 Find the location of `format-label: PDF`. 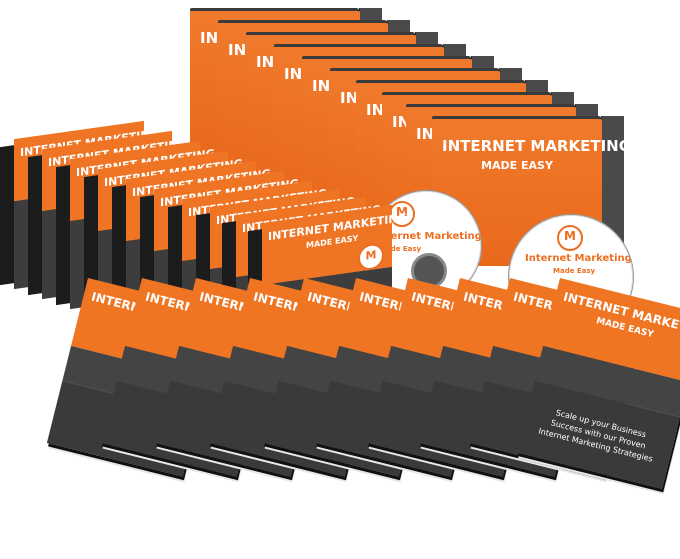

format-label: PDF is located at coordinates (628, 517).